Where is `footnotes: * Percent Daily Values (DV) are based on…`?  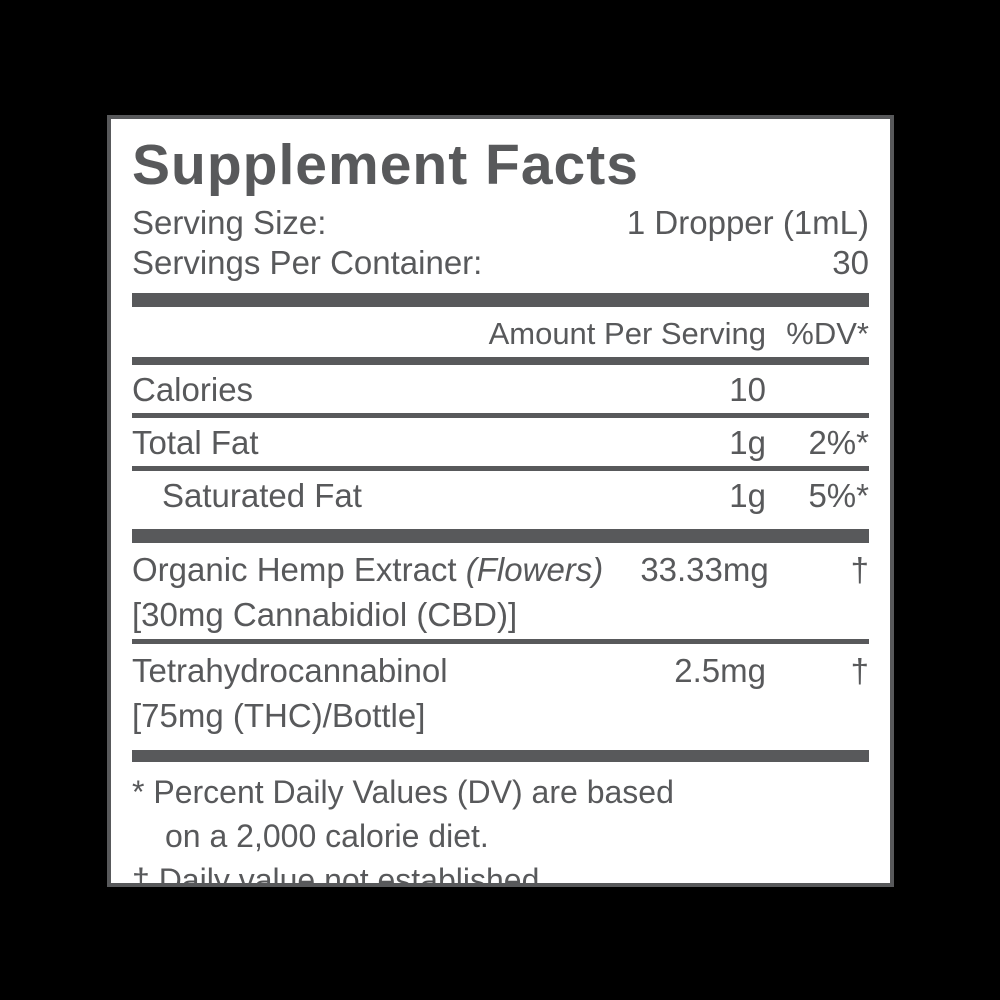
footnotes: * Percent Daily Values (DV) are based on… is located at coordinates (500, 824).